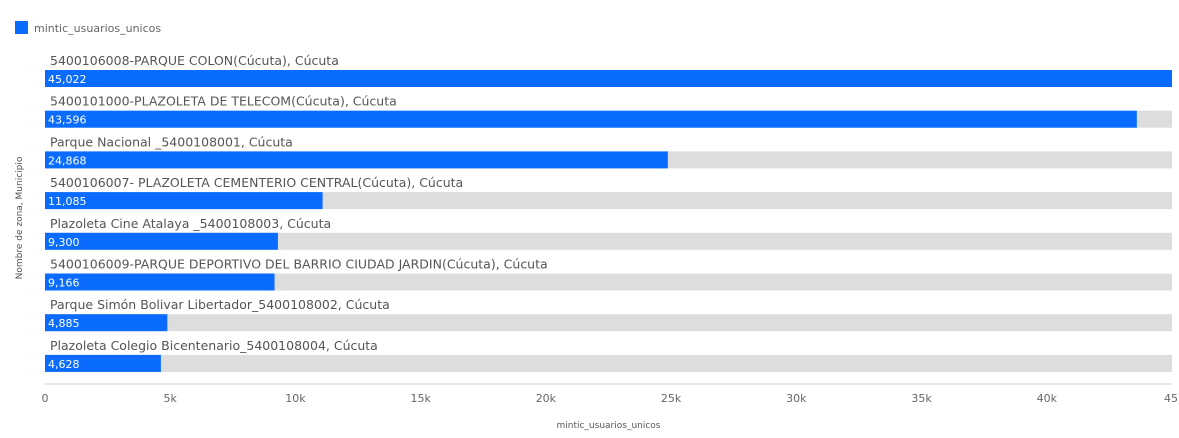  Describe the element at coordinates (194, 60) in the screenshot. I see `category-label: 5400106008-PARQUE COLON(Cúcuta), Cúcuta` at that location.